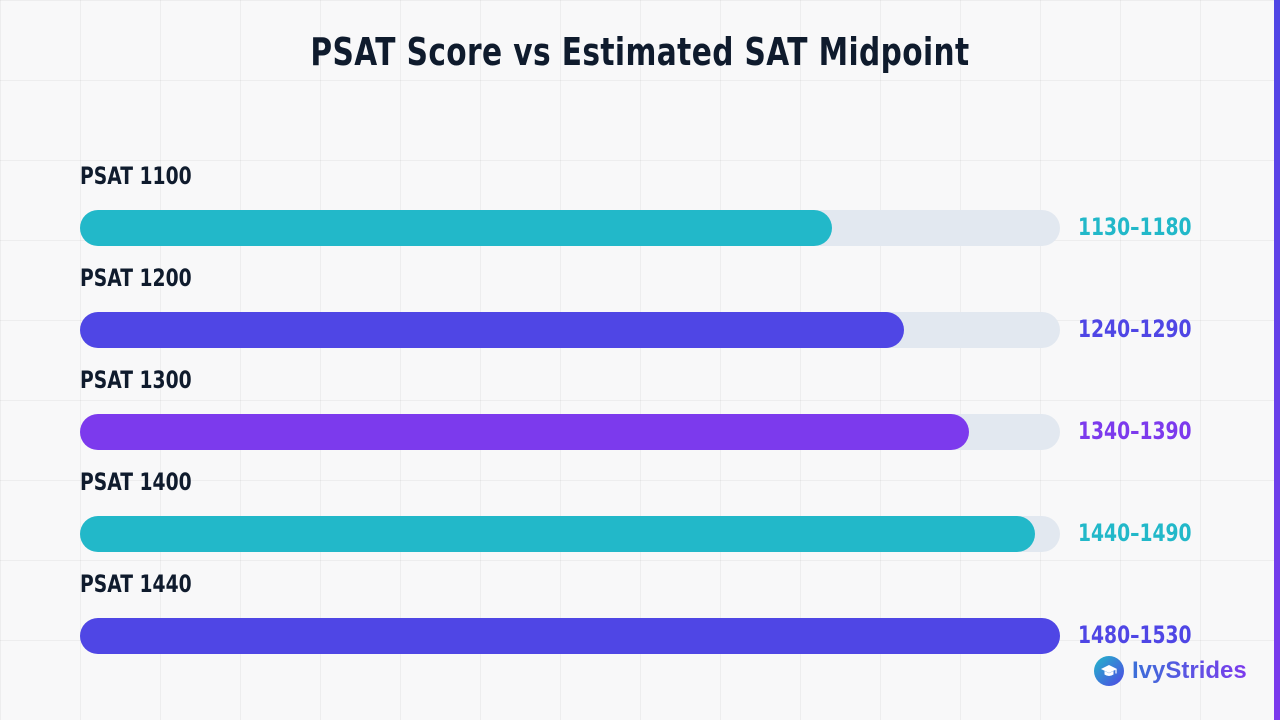  I want to click on bar-row: PSAT 1440 1480–1530, so click(640, 620).